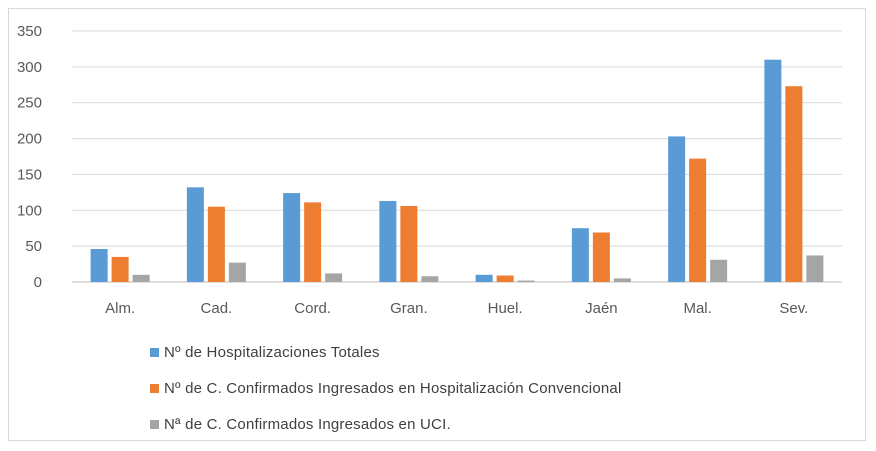  What do you see at coordinates (409, 308) in the screenshot?
I see `x-tick-label: Gran.` at bounding box center [409, 308].